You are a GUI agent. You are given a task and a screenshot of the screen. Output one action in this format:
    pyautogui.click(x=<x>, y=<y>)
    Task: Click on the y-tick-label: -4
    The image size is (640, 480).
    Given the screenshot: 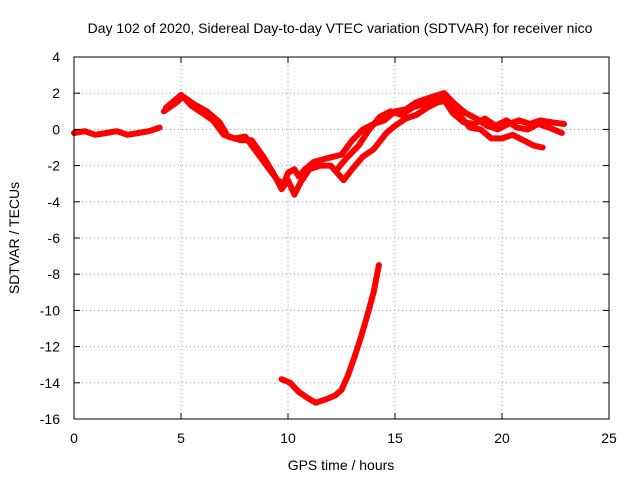 What is the action you would take?
    pyautogui.click(x=54, y=202)
    